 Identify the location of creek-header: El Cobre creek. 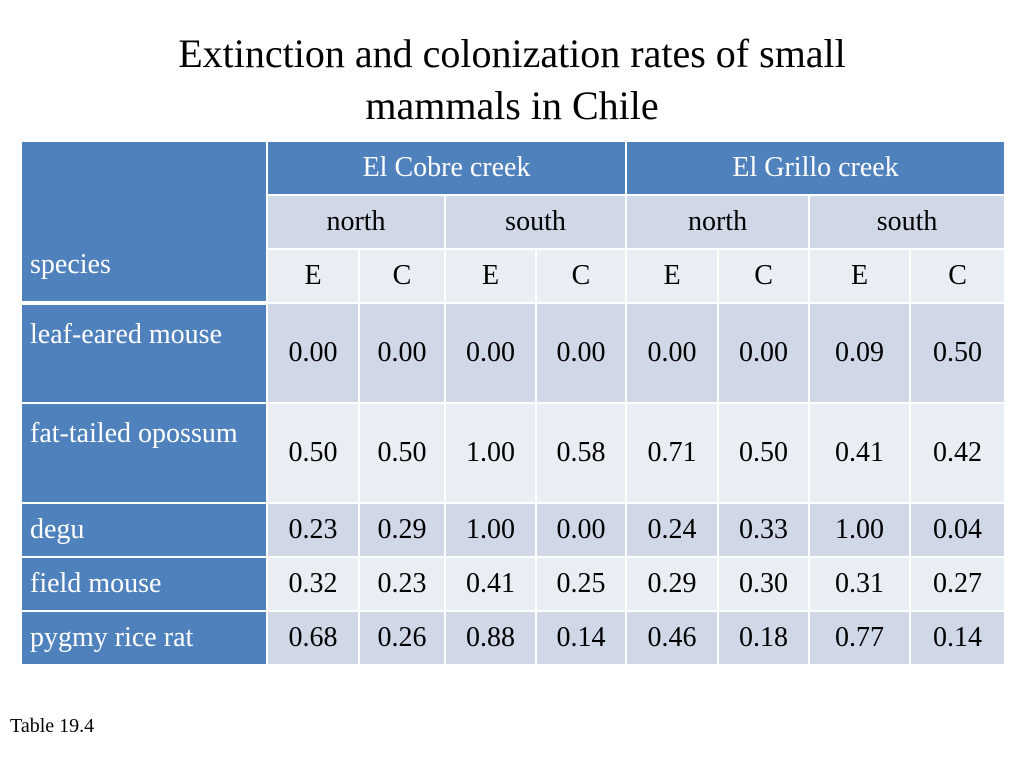
(446, 168).